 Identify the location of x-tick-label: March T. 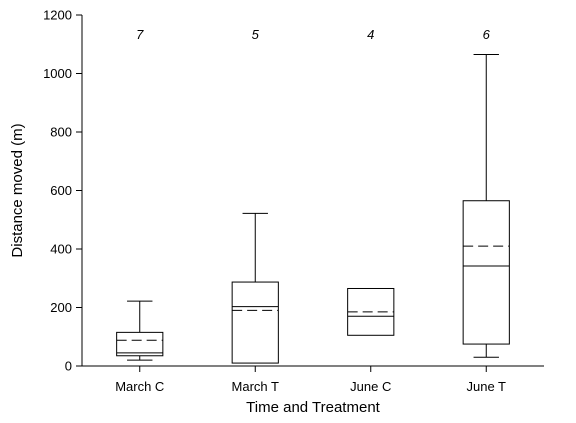
(255, 386).